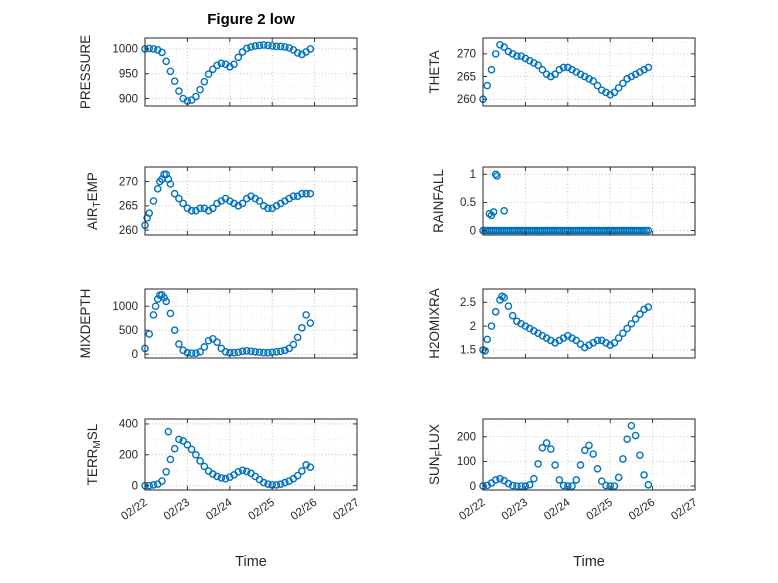  I want to click on ylabel-terrmsl: TERRMSL, so click(94, 454).